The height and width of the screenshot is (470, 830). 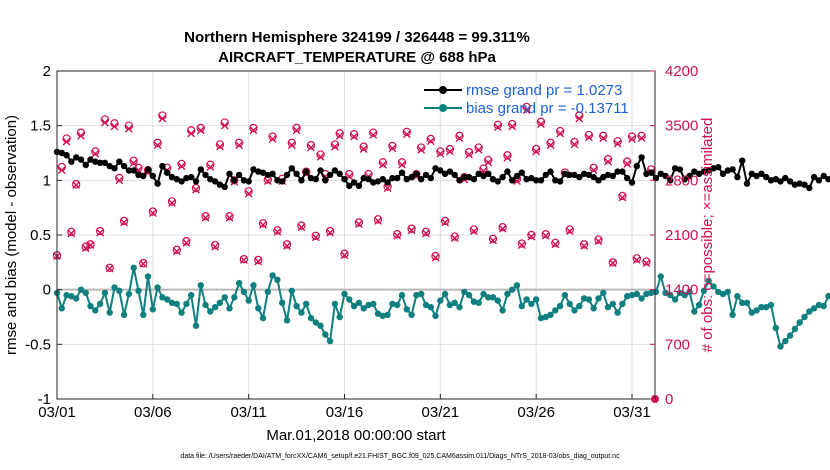 I want to click on y-right-tick-label: 3500, so click(x=681, y=126).